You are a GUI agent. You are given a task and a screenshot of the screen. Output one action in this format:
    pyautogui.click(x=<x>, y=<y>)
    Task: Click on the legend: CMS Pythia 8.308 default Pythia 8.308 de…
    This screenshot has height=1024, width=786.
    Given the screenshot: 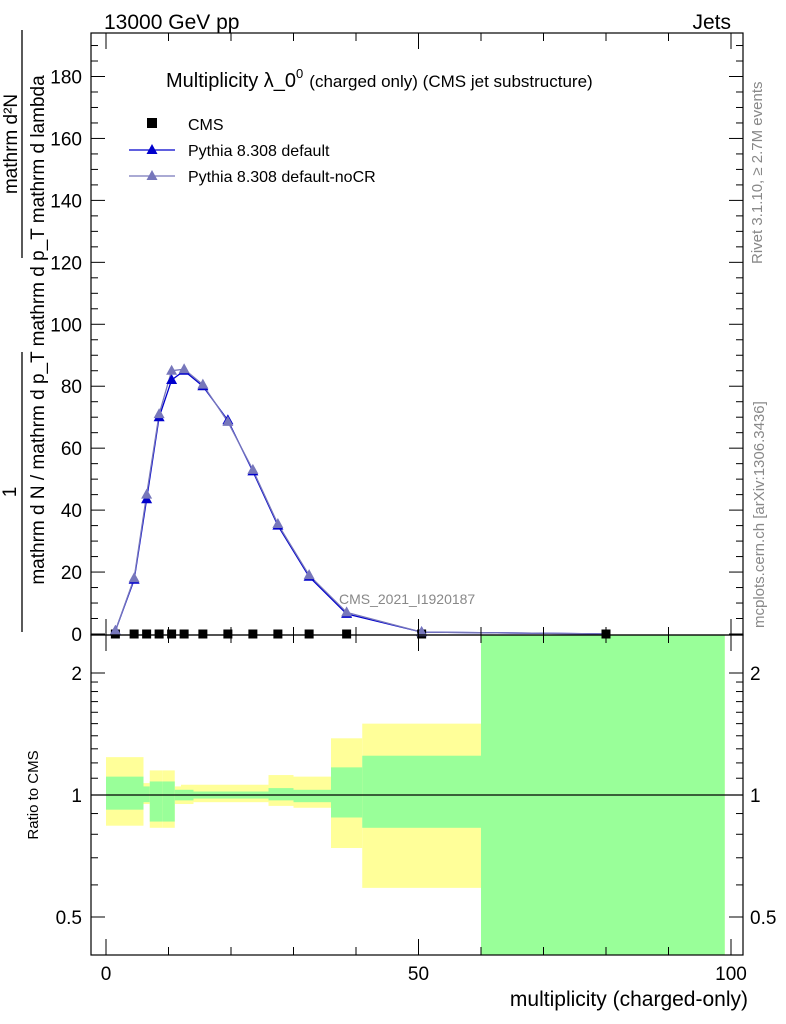 What is the action you would take?
    pyautogui.click(x=252, y=151)
    